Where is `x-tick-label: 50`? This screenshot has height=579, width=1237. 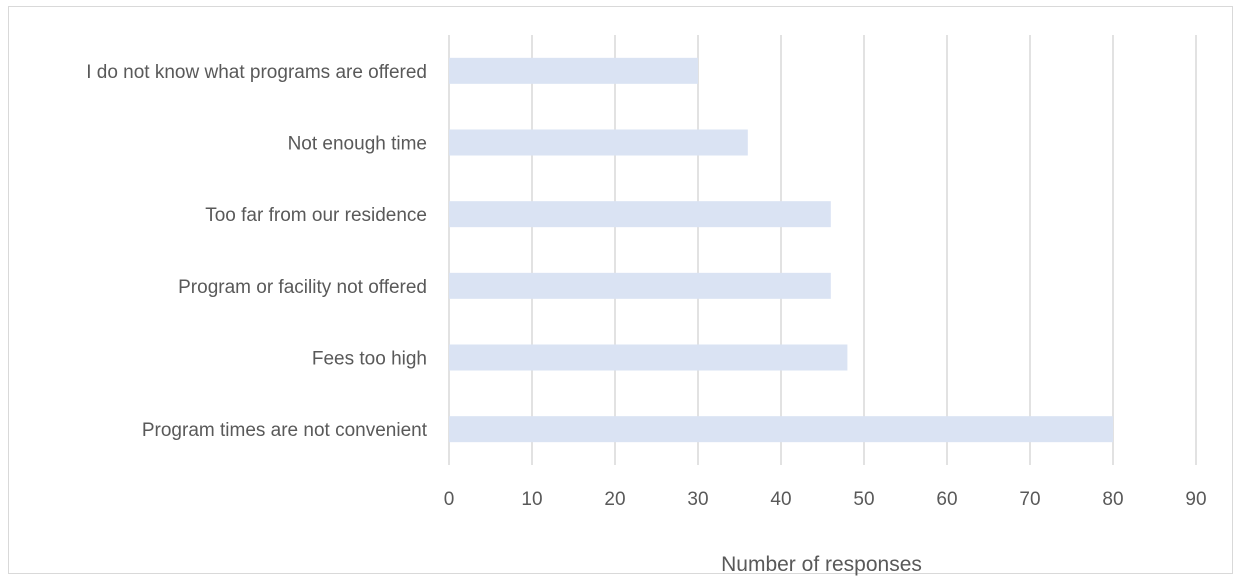
x-tick-label: 50 is located at coordinates (863, 499).